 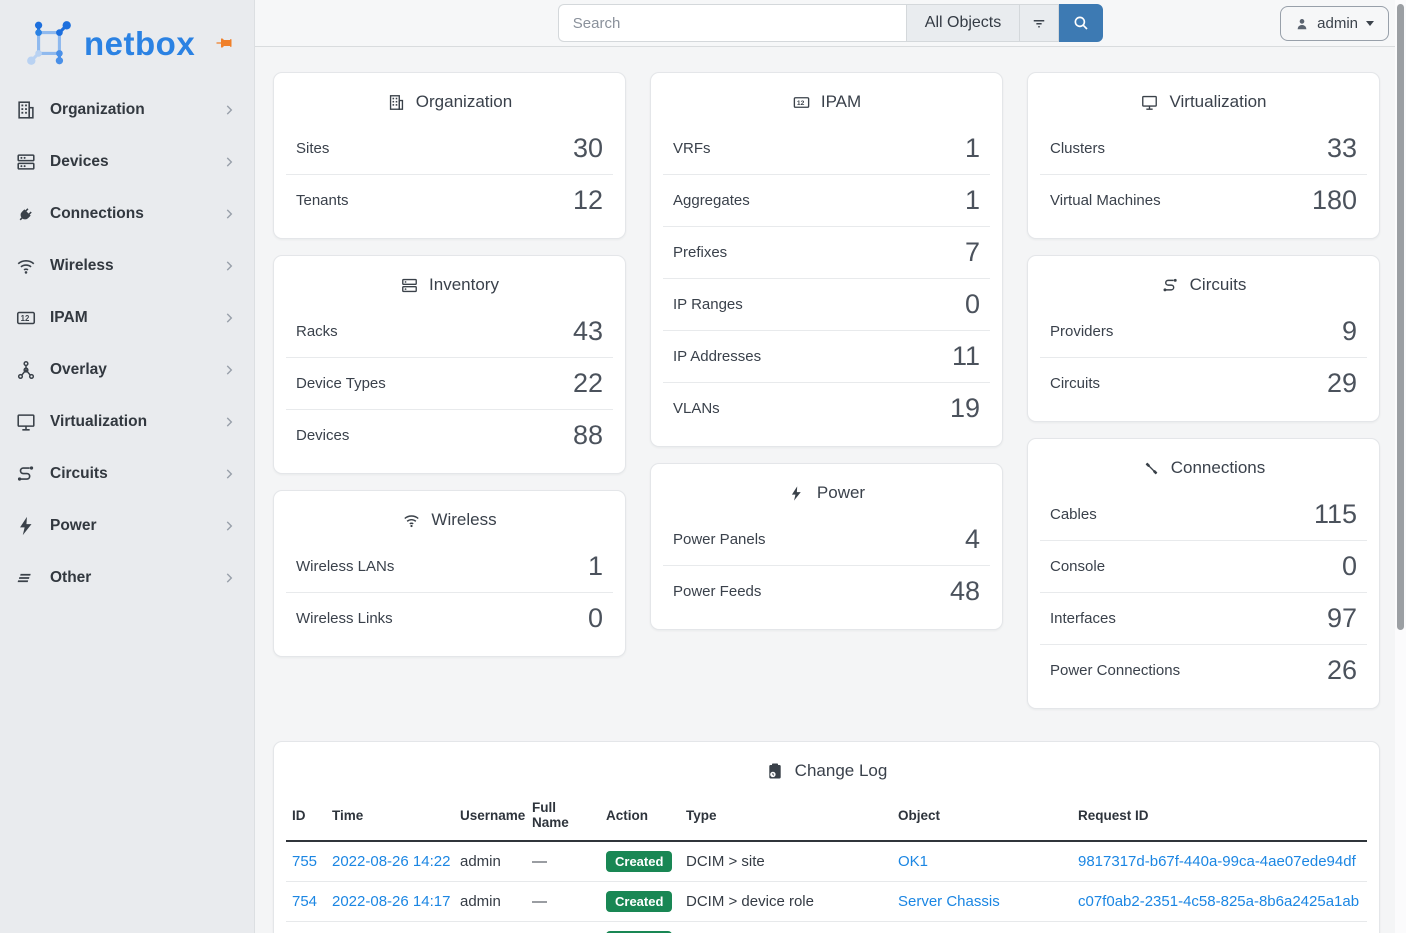 I want to click on stat-label: Aggregates, so click(x=711, y=200).